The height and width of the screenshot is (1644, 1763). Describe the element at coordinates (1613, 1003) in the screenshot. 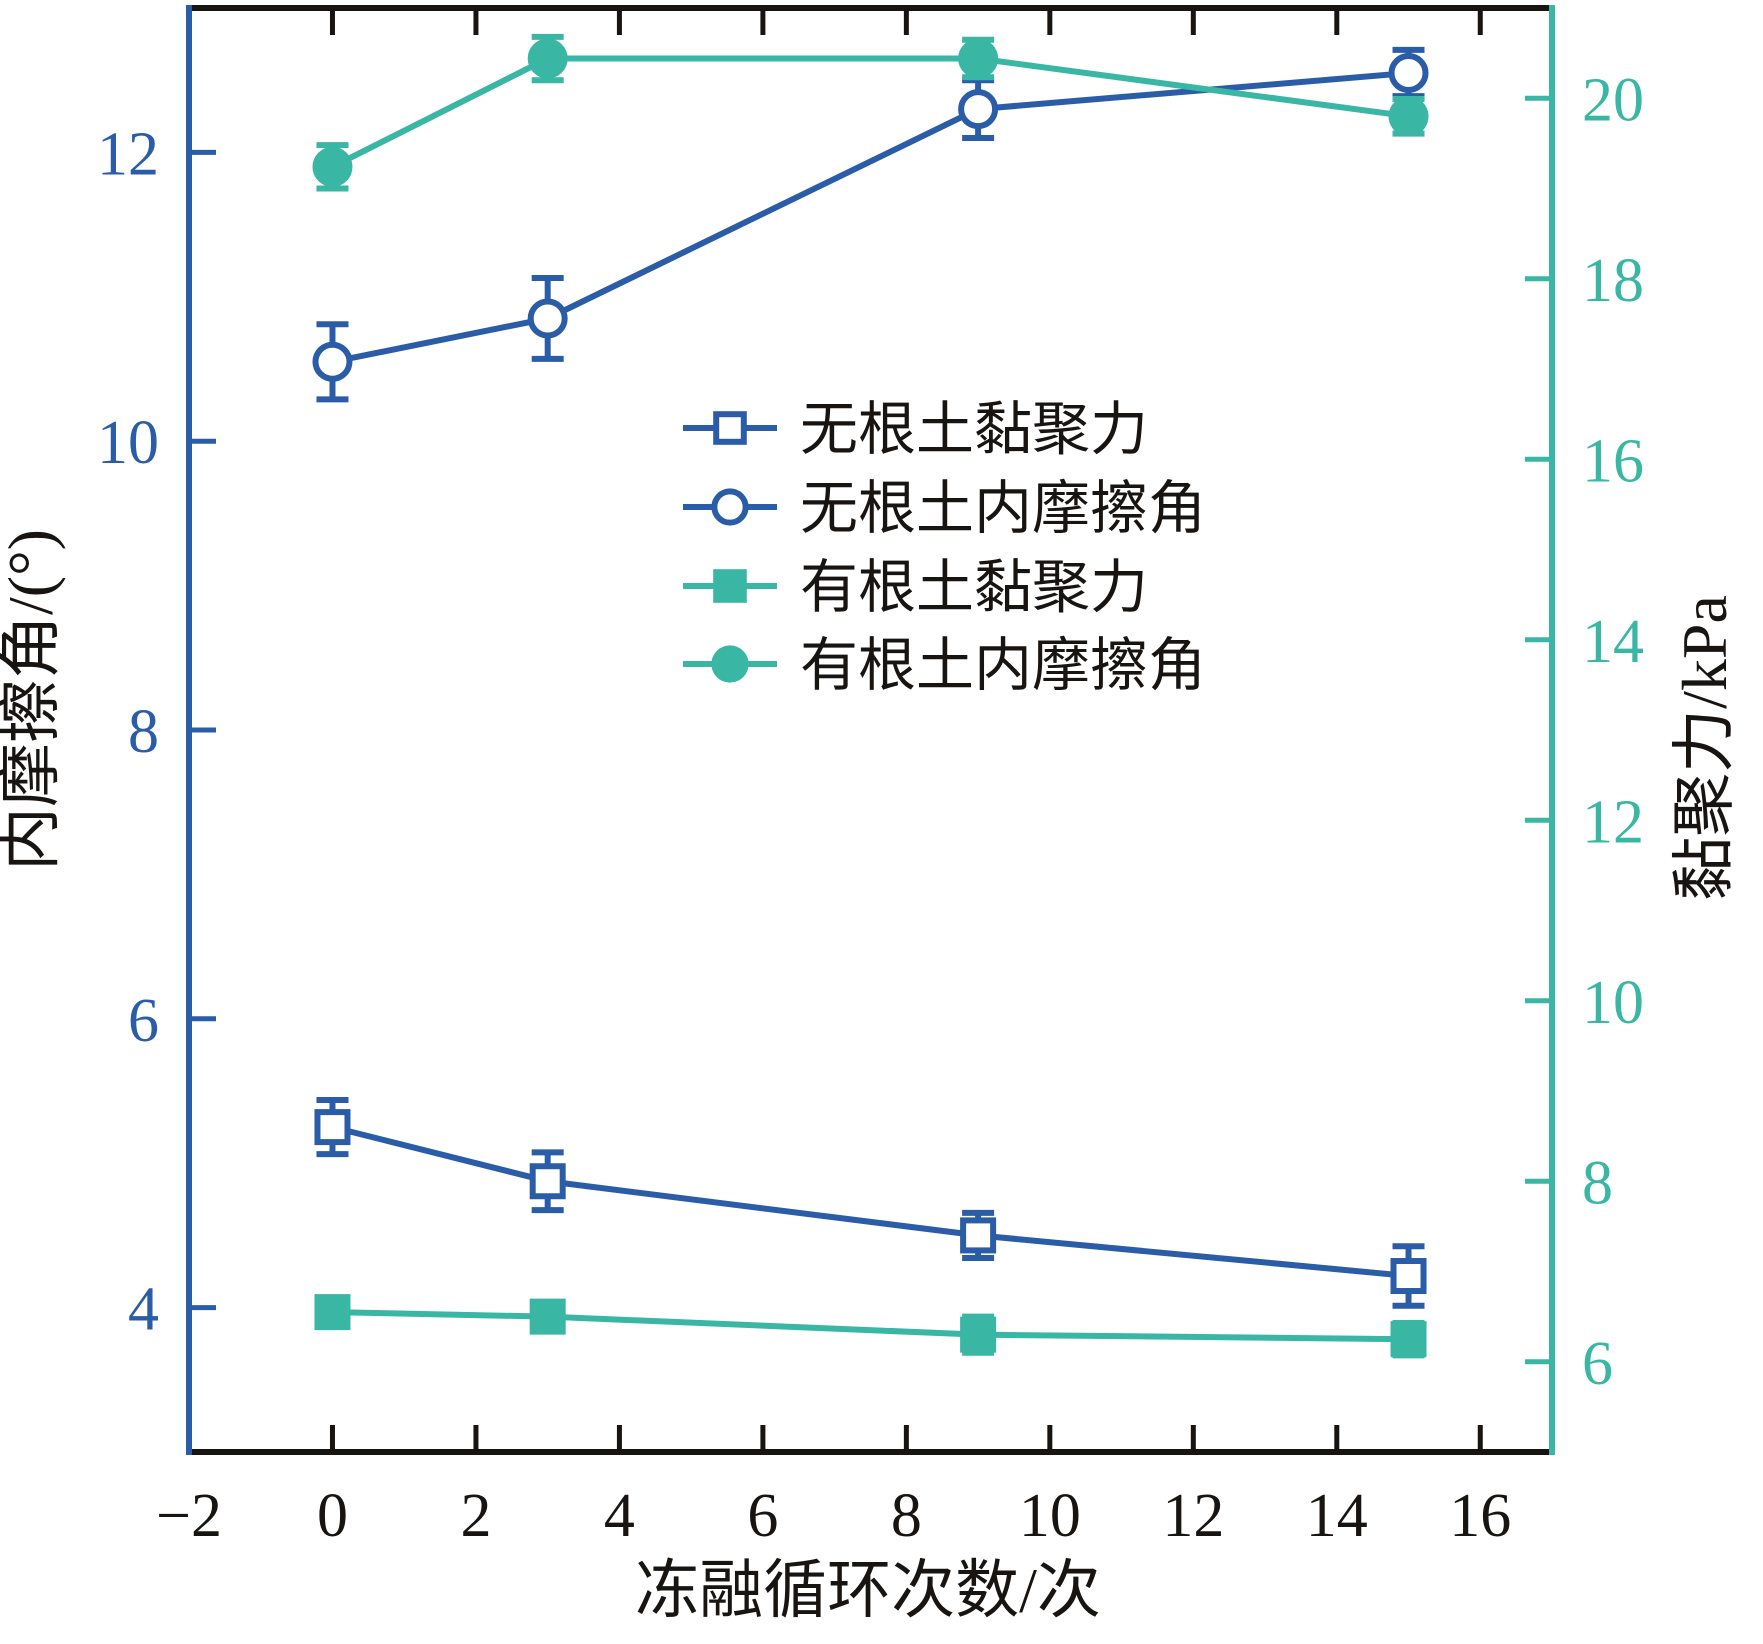

I see `right-tick-label: 10` at that location.